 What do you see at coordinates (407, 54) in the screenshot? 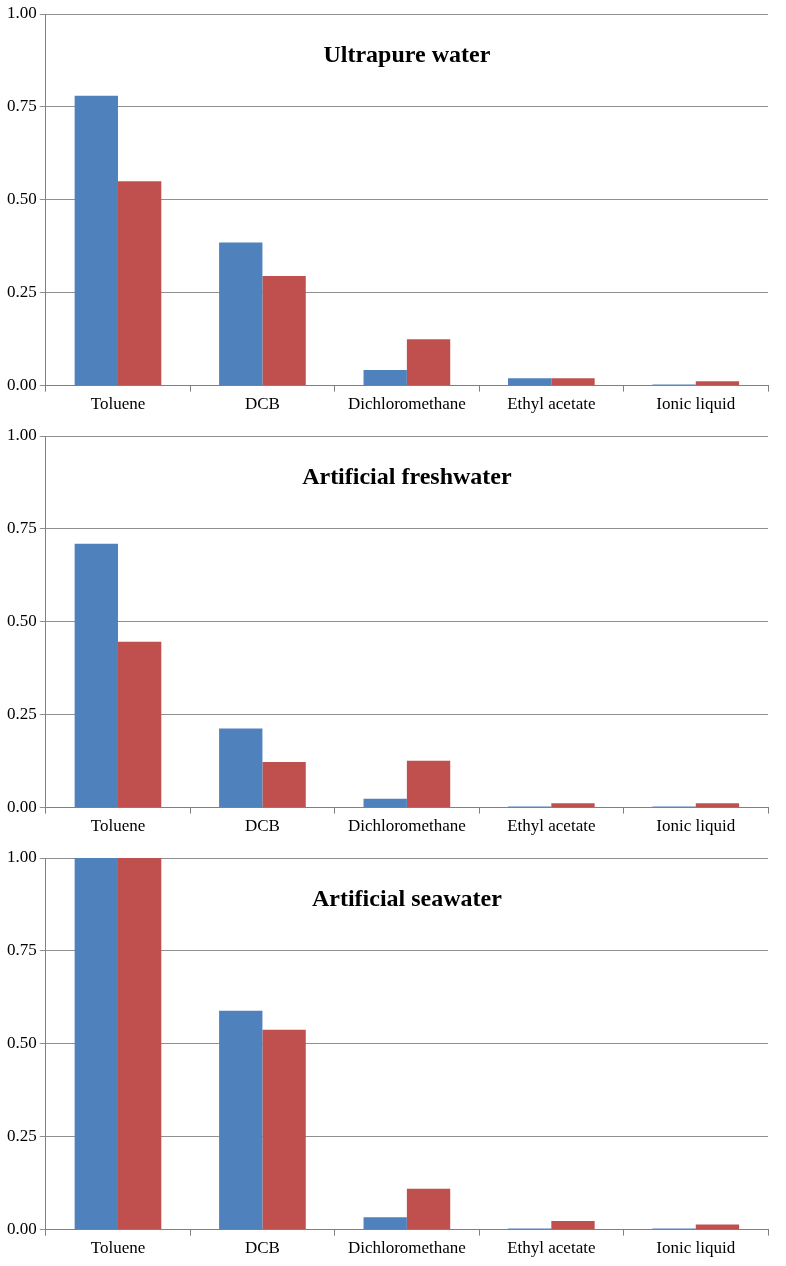
I see `text: Ultrapure water` at bounding box center [407, 54].